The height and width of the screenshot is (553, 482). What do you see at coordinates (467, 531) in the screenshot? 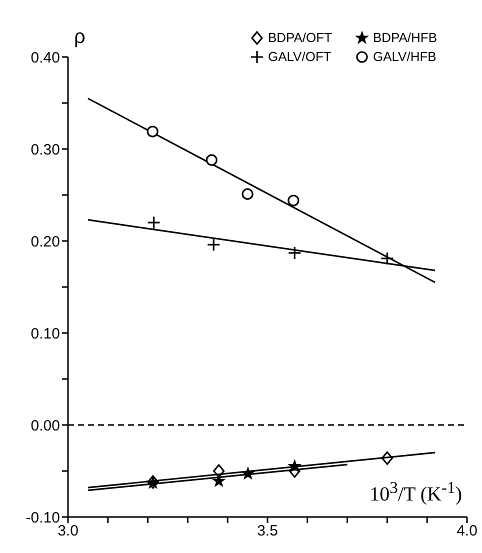
I see `x-tick-label: 4.0` at bounding box center [467, 531].